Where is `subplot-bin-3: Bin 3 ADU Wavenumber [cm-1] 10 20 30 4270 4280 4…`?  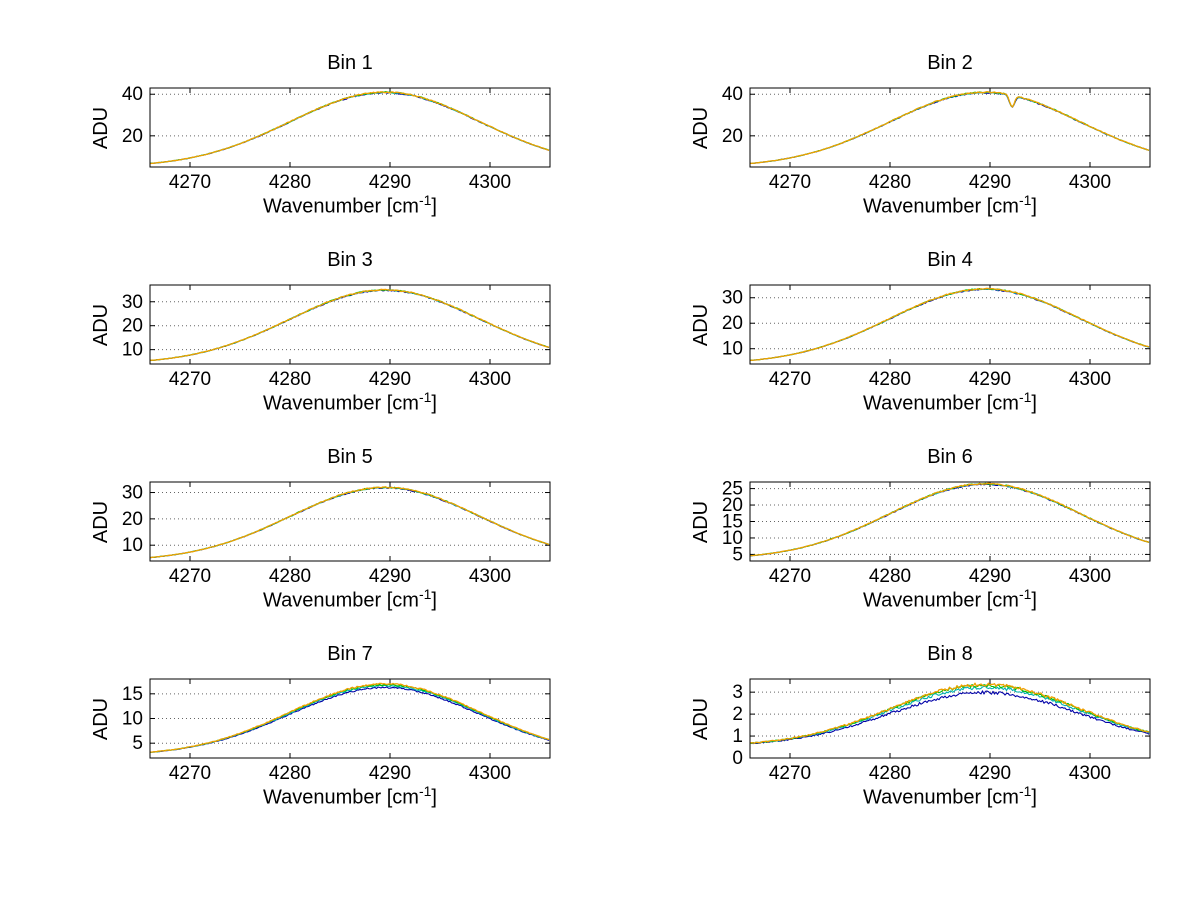
subplot-bin-3: Bin 3 ADU Wavenumber [cm-1] 10 20 30 4270 4280 4… is located at coordinates (300, 335).